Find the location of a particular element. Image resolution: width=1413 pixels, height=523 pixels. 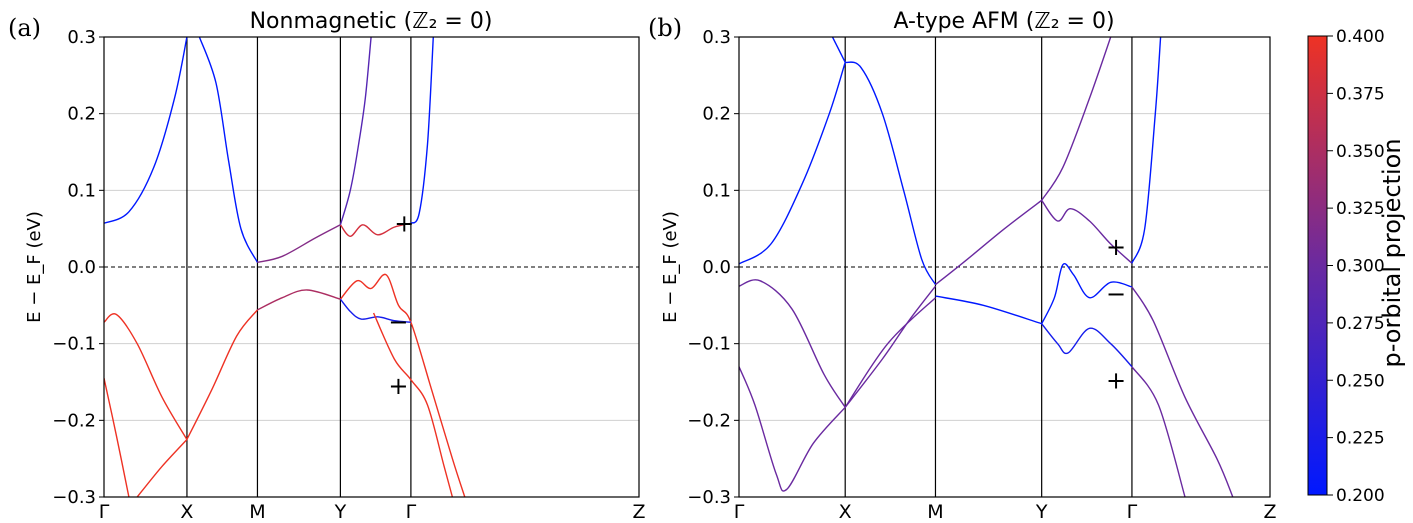

colorbar-tick-label: 0.400 is located at coordinates (1360, 37).